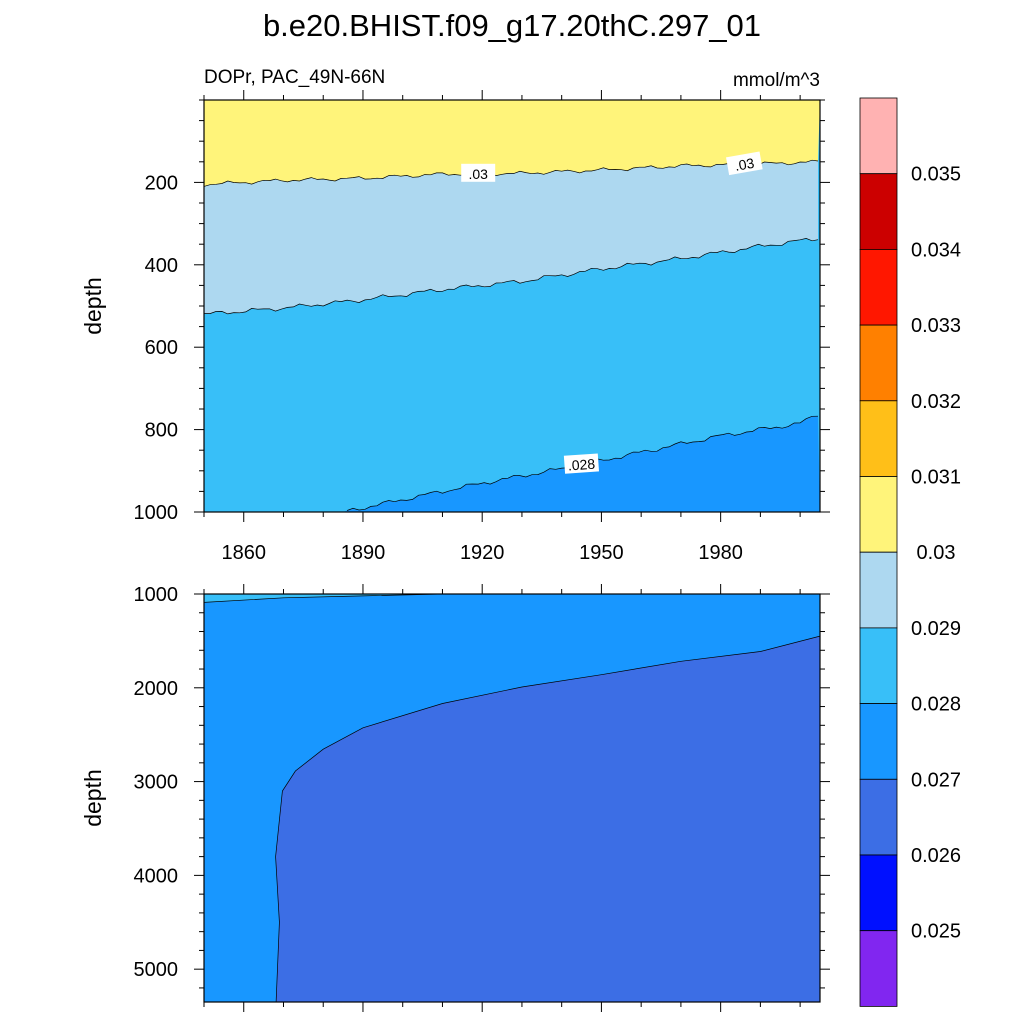 Image resolution: width=1024 pixels, height=1024 pixels. Describe the element at coordinates (936, 705) in the screenshot. I see `colorbar-label: 0.028` at that location.